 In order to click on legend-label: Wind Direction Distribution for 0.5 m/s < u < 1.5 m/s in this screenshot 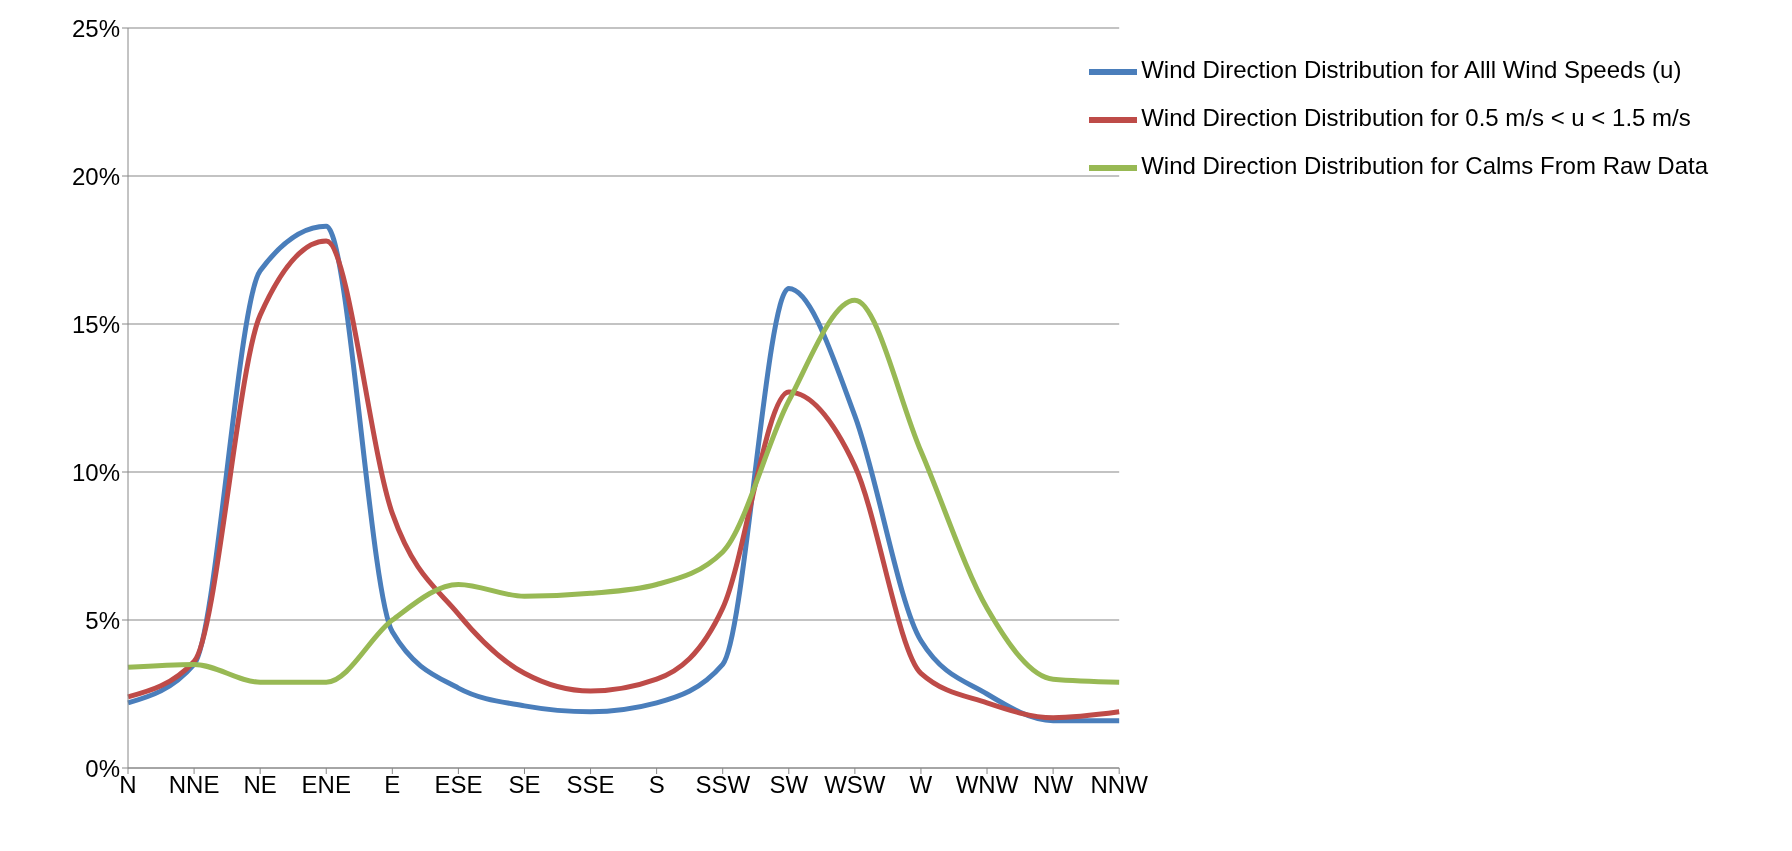, I will do `click(1416, 118)`.